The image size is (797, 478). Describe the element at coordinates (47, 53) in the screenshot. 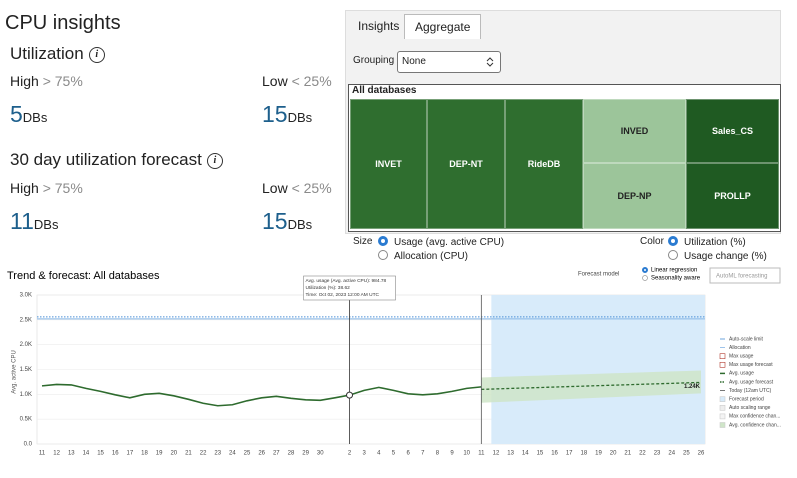

I see `utilization-label: Utilization` at that location.